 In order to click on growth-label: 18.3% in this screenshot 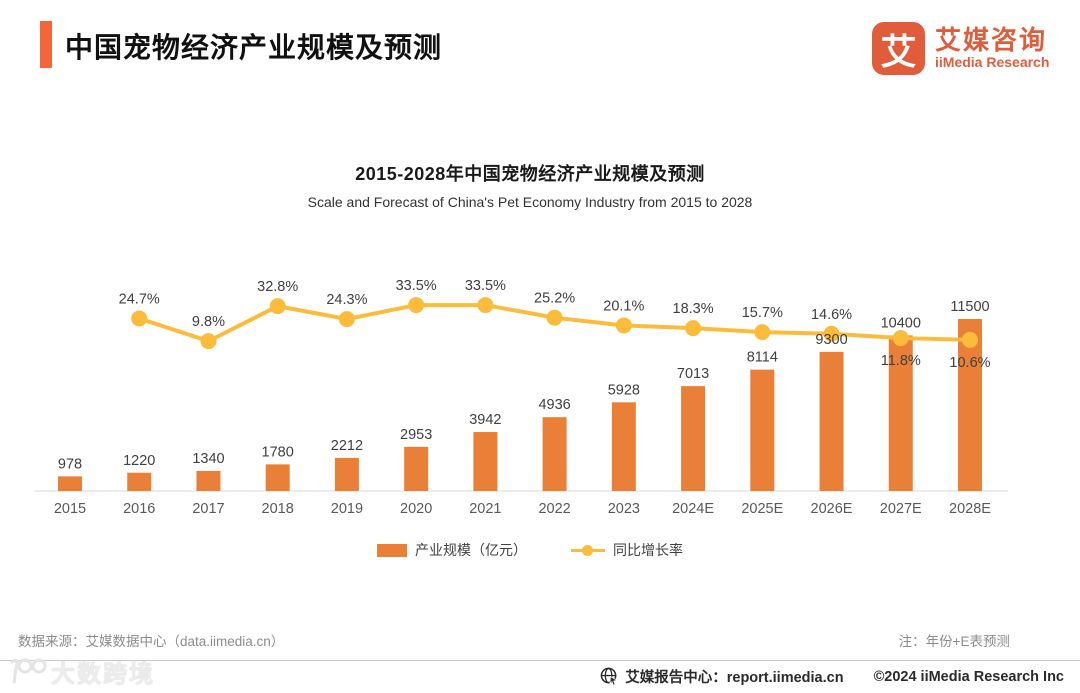, I will do `click(693, 309)`.